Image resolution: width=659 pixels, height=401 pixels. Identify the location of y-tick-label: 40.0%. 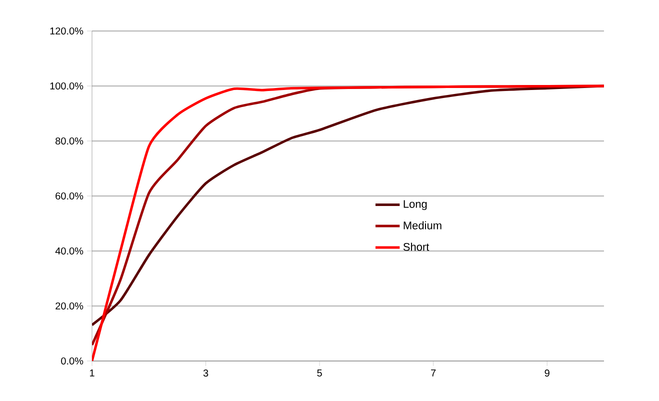
(69, 251).